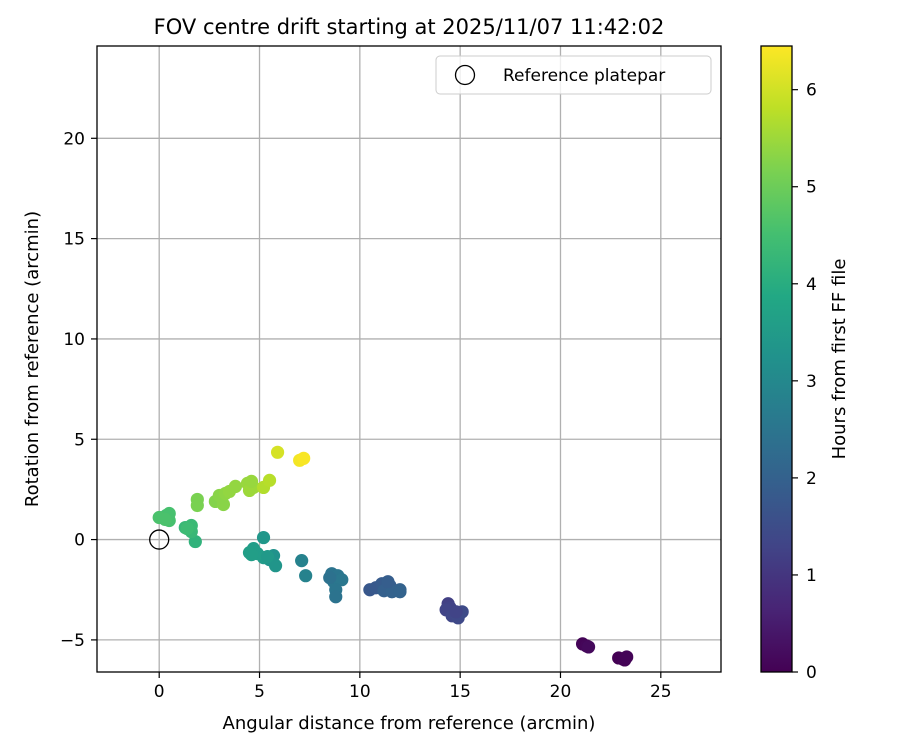  I want to click on x-tick-label-0: 0, so click(159, 692).